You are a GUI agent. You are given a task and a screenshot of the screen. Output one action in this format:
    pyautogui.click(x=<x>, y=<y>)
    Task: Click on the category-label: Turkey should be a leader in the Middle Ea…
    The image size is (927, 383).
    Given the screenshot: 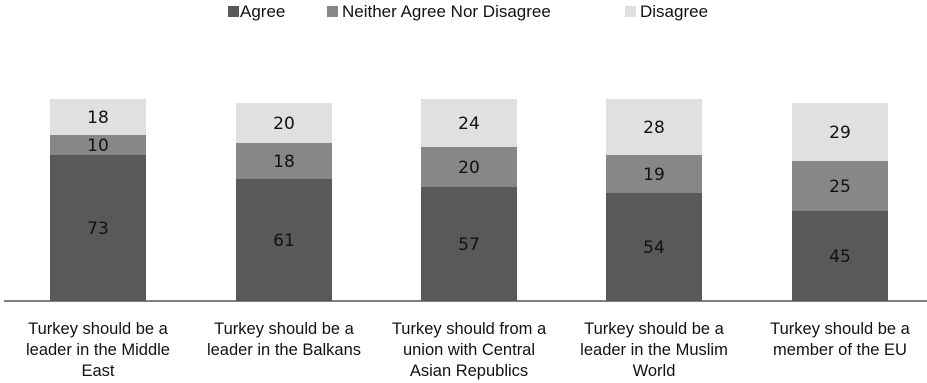 What is the action you would take?
    pyautogui.click(x=98, y=350)
    